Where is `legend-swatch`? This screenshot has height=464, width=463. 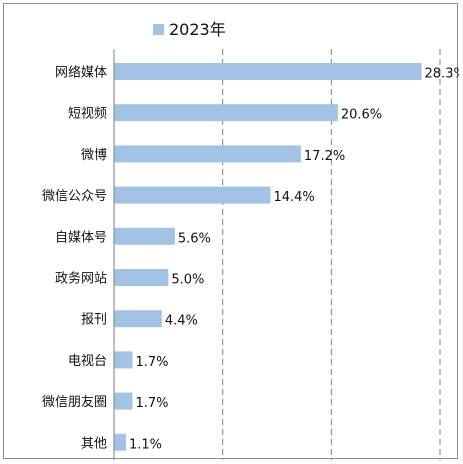 legend-swatch is located at coordinates (158, 29).